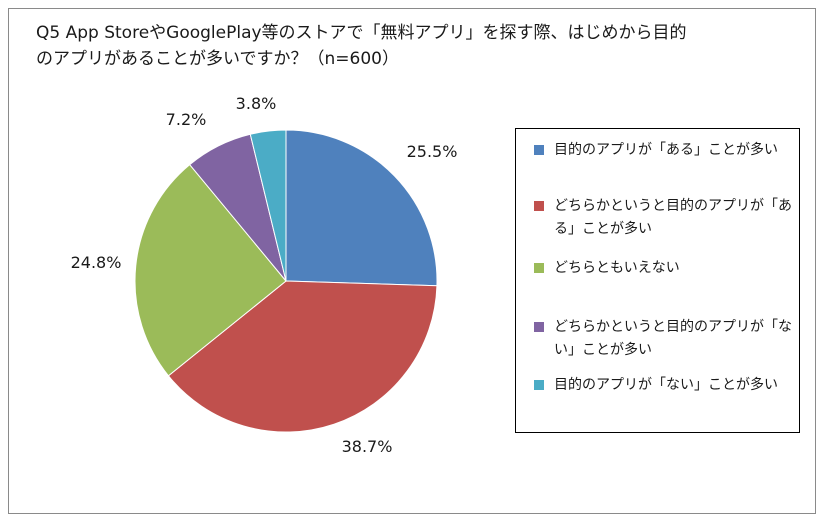 This screenshot has height=522, width=826. I want to click on pie-data-label-1: 25.5%, so click(432, 151).